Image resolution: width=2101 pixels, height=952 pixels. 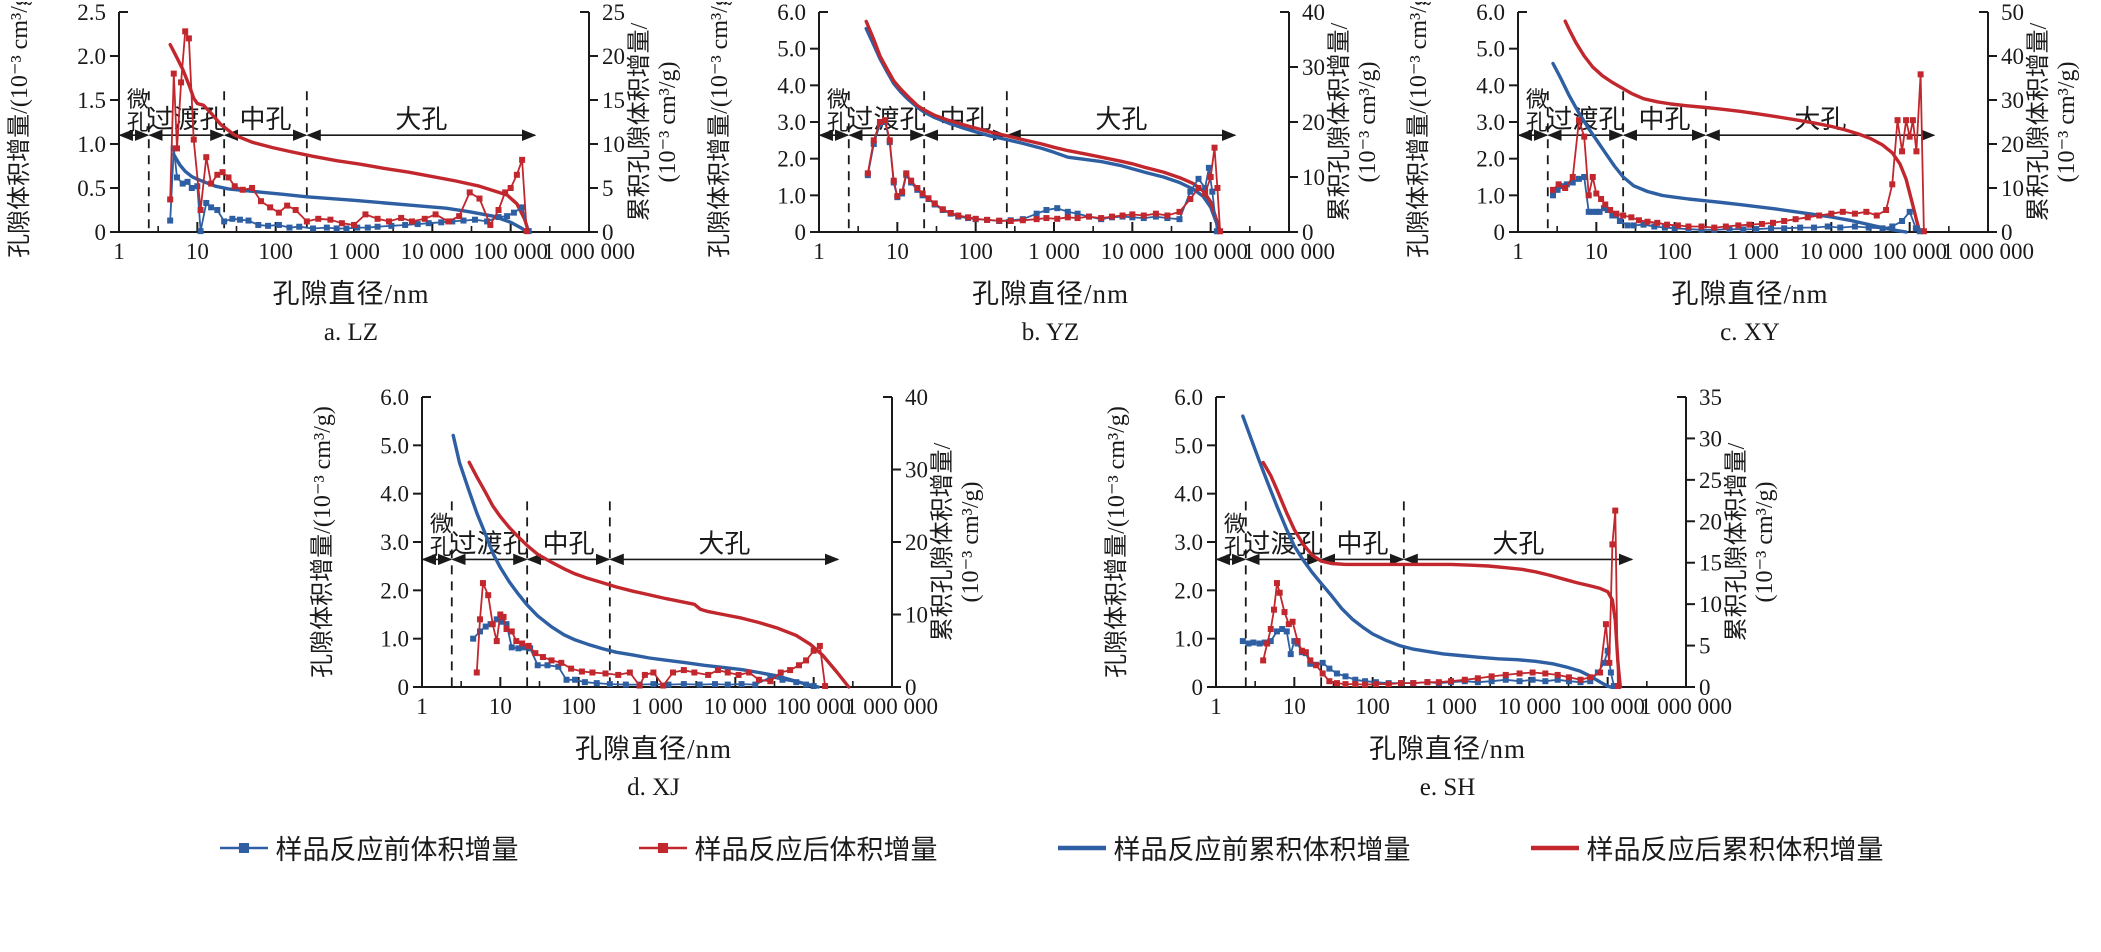 What do you see at coordinates (1831, 251) in the screenshot?
I see `svg-text: 10 000` at bounding box center [1831, 251].